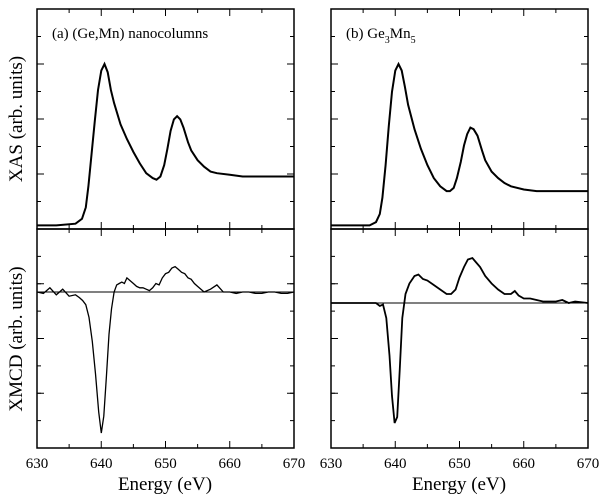 The height and width of the screenshot is (497, 604). What do you see at coordinates (165, 144) in the screenshot?
I see `xas-curve-a` at bounding box center [165, 144].